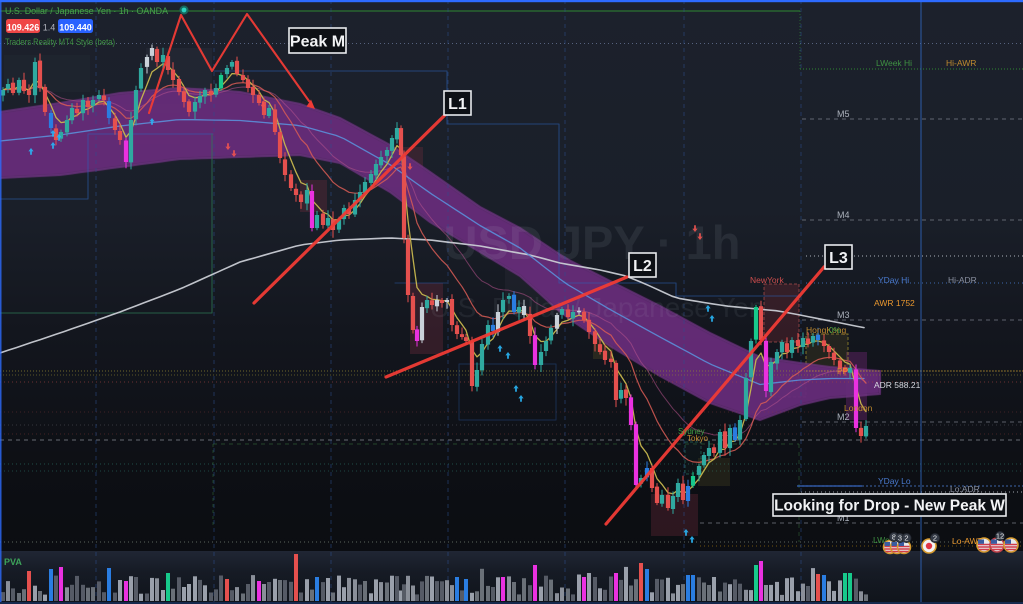  Describe the element at coordinates (13, 562) in the screenshot. I see `svg-text: PVA` at that location.